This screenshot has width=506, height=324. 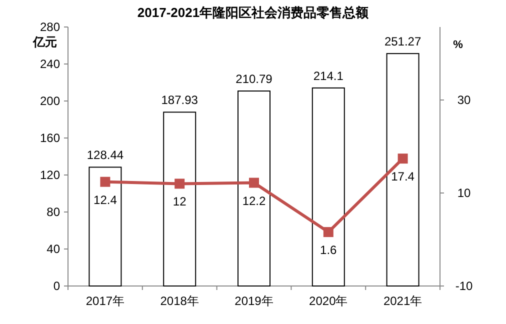 I want to click on xtick: 2020年, so click(x=328, y=301).